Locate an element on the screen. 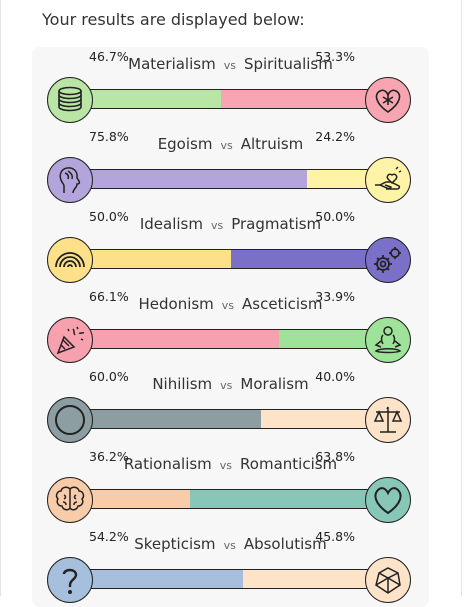  axis-row: Idealism vs Pragmatism 50.0% 50.0% is located at coordinates (230, 247).